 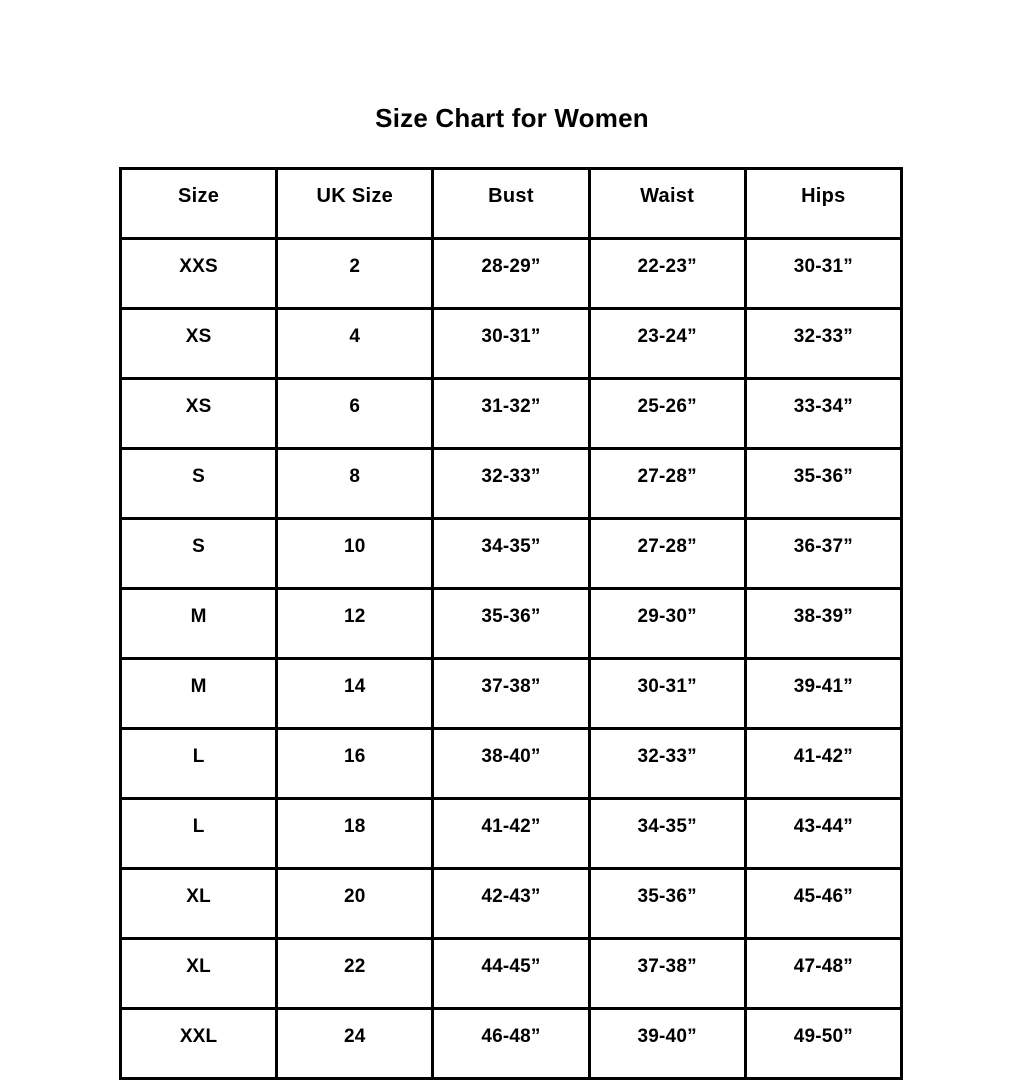 What do you see at coordinates (355, 273) in the screenshot?
I see `cell-uk-size: 2` at bounding box center [355, 273].